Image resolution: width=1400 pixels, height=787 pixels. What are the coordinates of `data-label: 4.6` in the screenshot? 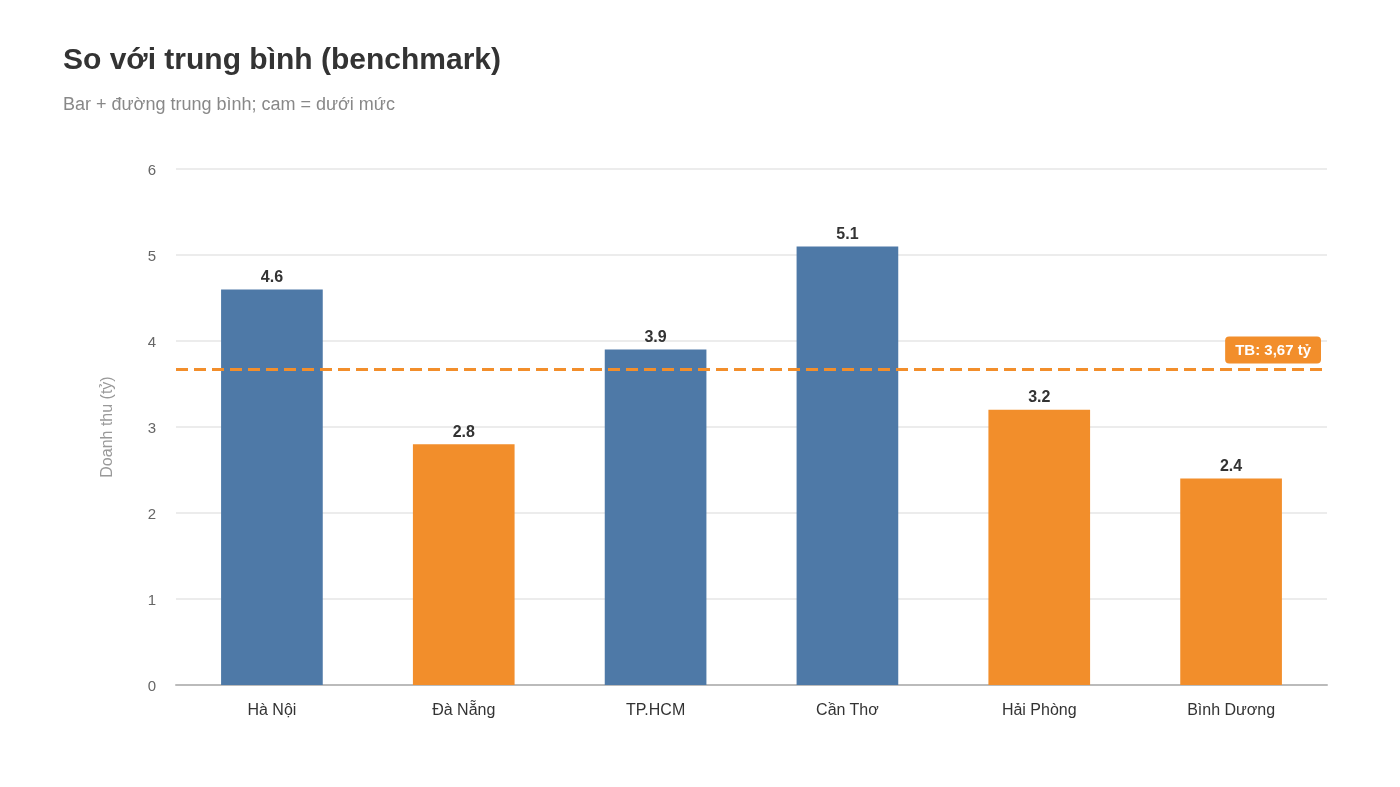 It's located at (272, 276).